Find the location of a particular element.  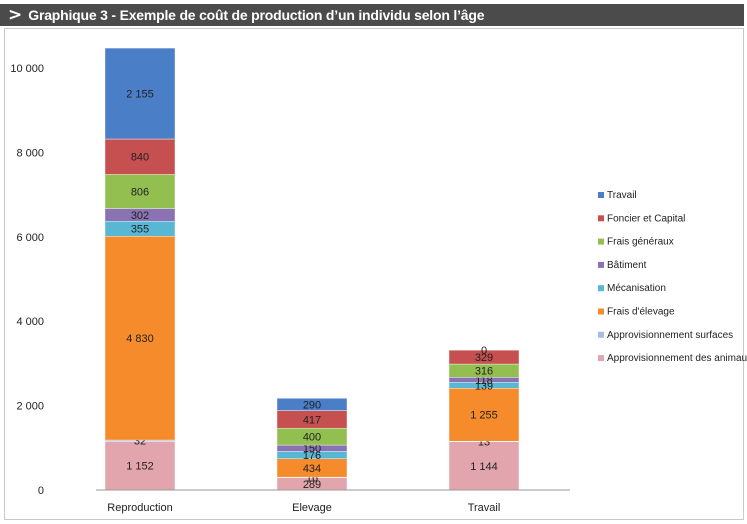

x-tick-label: Travail is located at coordinates (484, 508).